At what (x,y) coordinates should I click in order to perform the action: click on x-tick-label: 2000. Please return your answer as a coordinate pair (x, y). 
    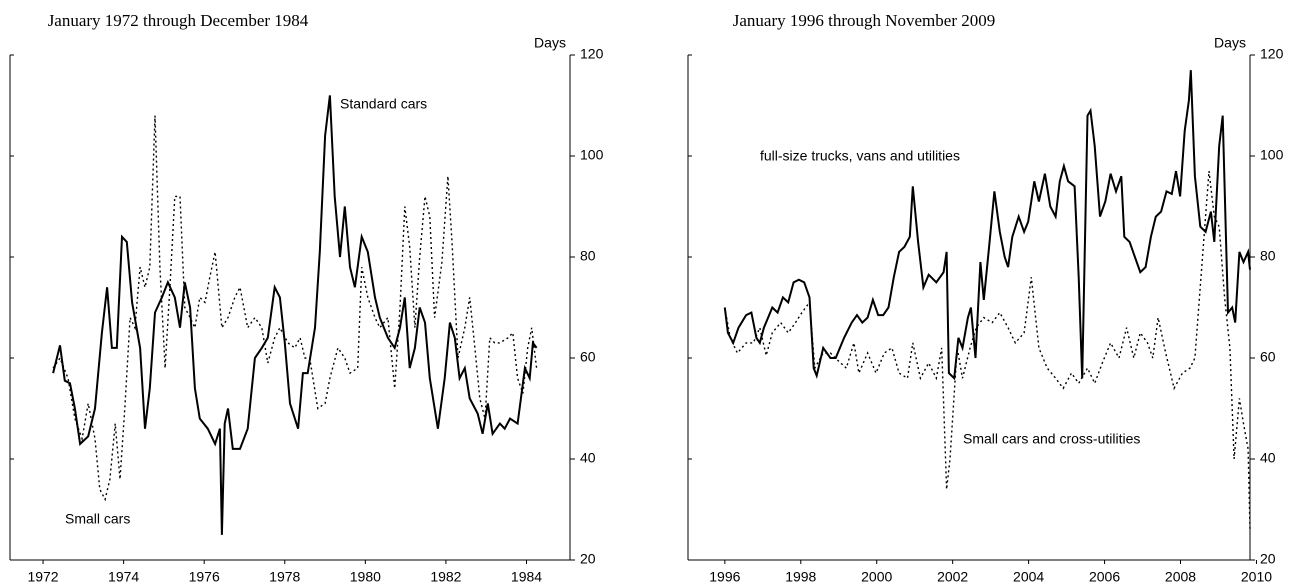
    Looking at the image, I should click on (876, 577).